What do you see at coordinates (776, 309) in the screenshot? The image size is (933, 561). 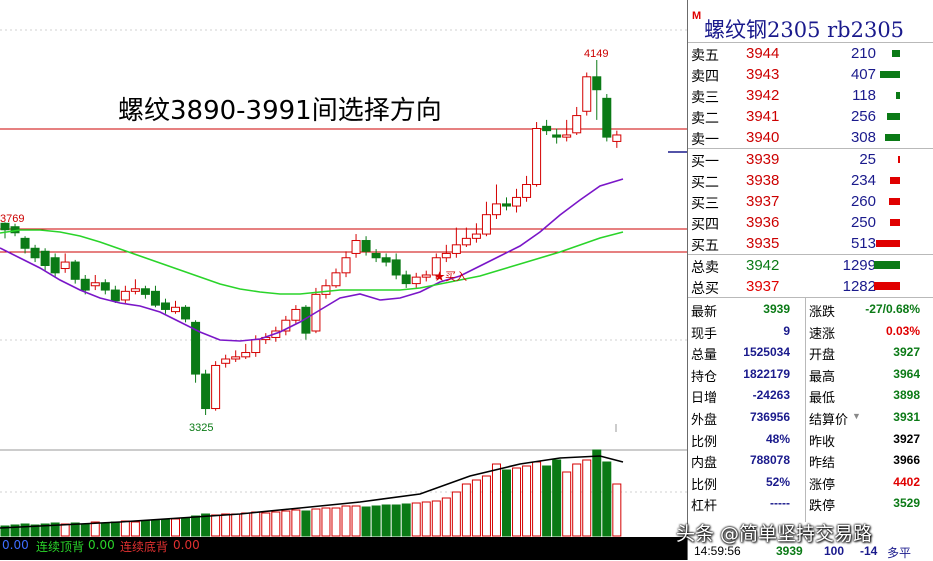 I see `stat-value: 3939` at bounding box center [776, 309].